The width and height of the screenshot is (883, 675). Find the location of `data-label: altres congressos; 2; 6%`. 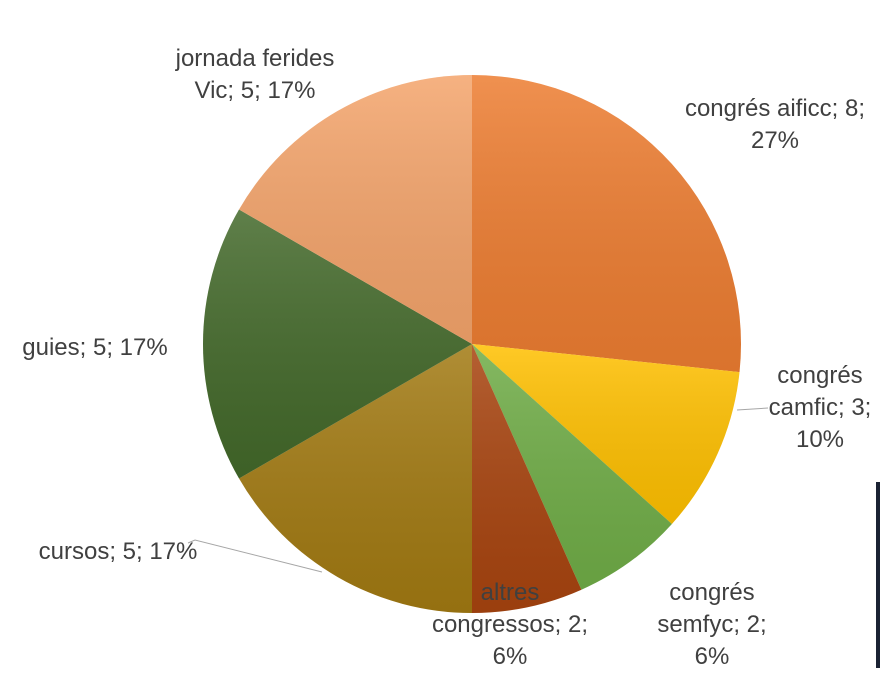

data-label: altres congressos; 2; 6% is located at coordinates (510, 624).